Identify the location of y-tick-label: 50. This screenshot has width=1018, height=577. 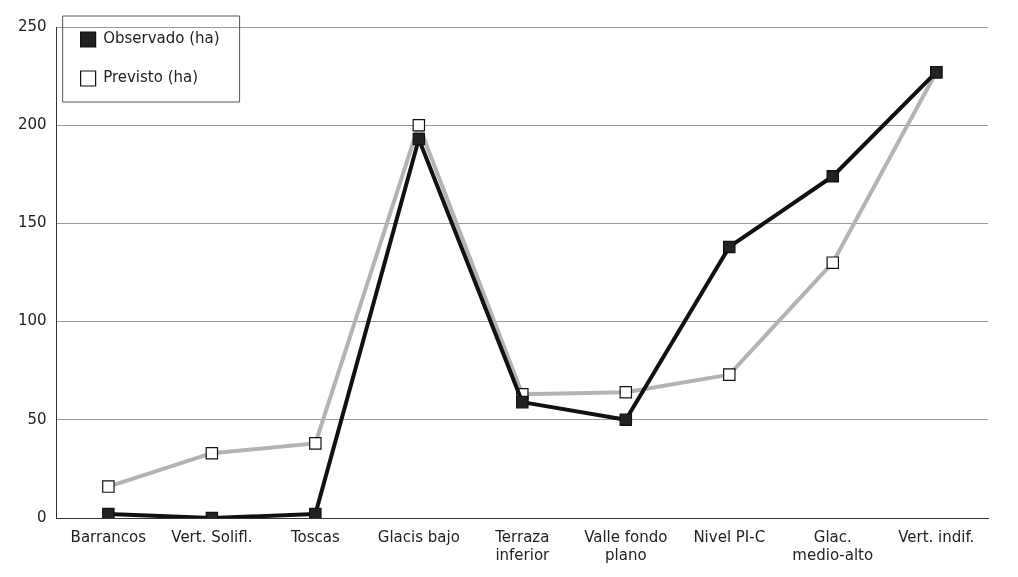
(37, 418).